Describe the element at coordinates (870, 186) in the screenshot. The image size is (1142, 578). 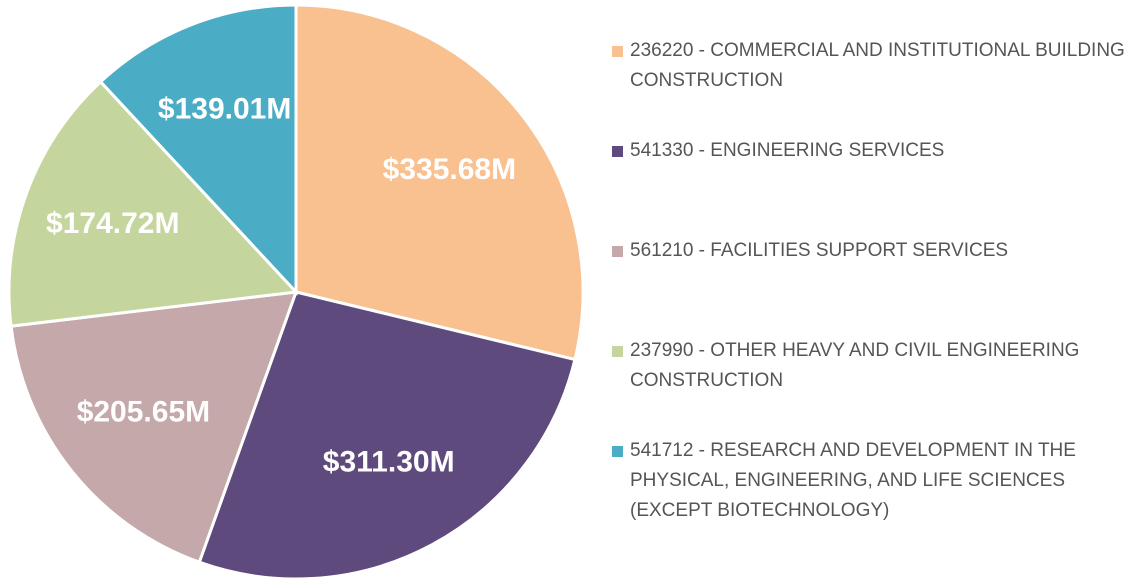
I see `legend-item: 541330 - ENGINEERING SERVICES` at that location.